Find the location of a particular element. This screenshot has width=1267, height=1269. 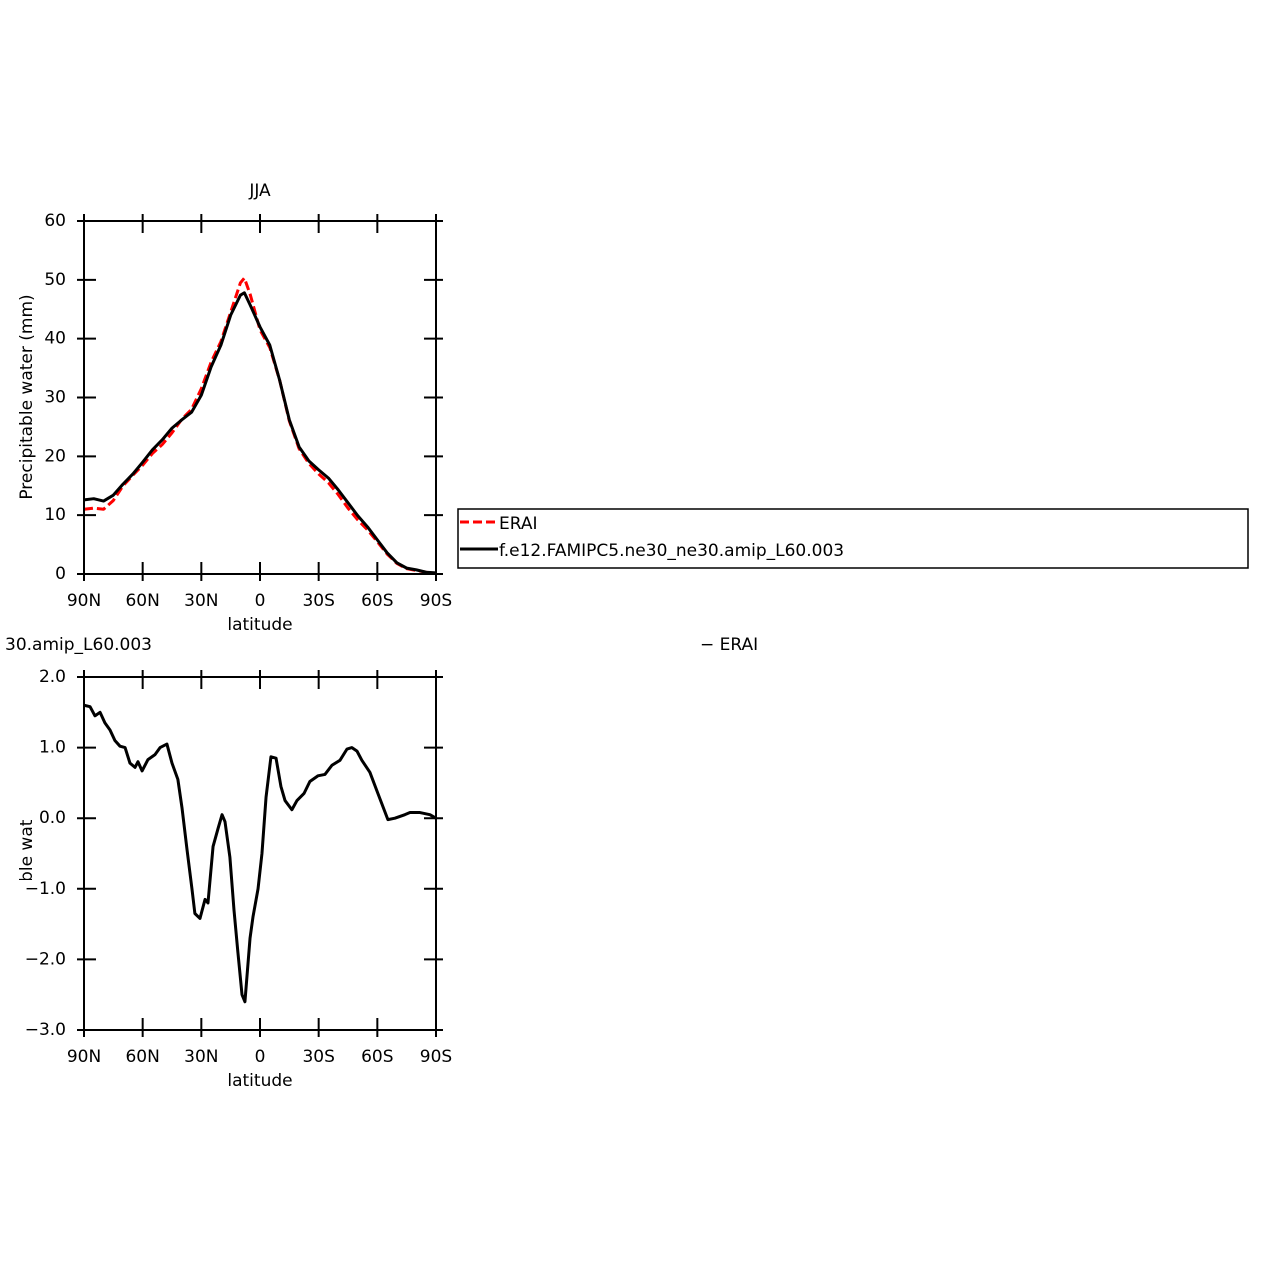

y-tick-label: 10 is located at coordinates (55, 515).